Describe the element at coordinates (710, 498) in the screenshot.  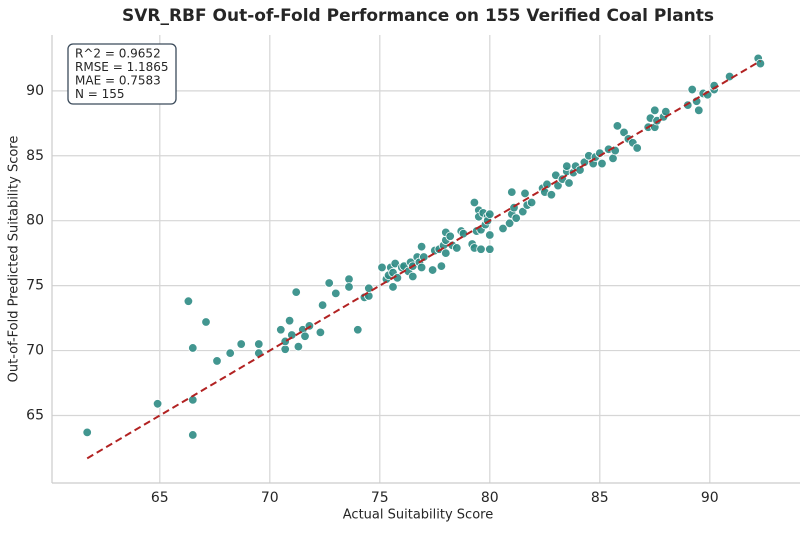
I see `x-tick-label: 90` at that location.